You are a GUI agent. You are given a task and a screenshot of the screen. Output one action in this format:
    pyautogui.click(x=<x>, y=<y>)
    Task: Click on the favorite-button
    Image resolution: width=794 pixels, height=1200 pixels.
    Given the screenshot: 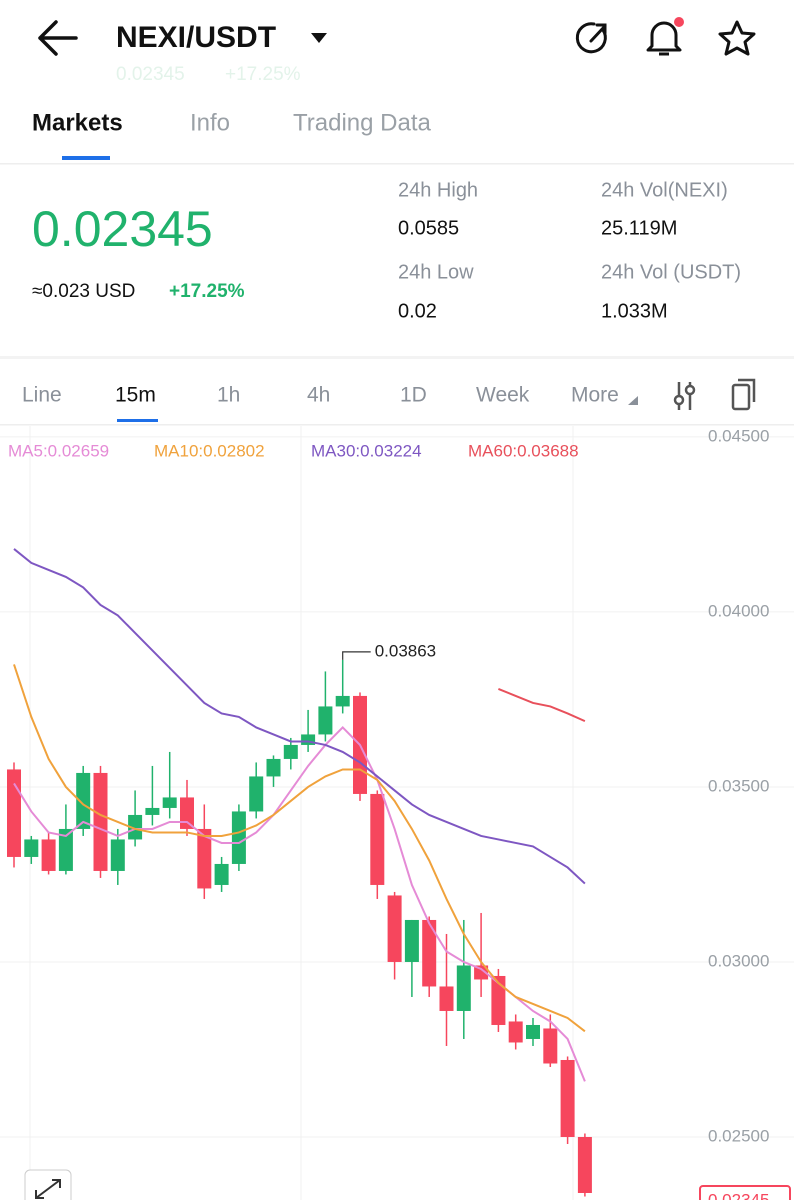 What is the action you would take?
    pyautogui.click(x=737, y=38)
    